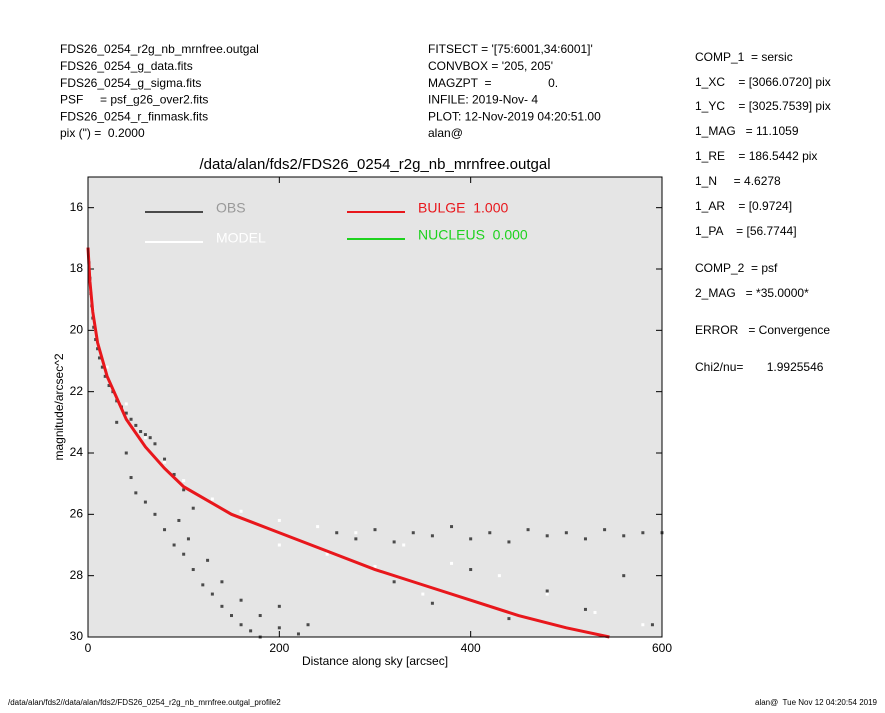 The image size is (885, 713). What do you see at coordinates (510, 49) in the screenshot?
I see `header-middle-line: FITSECT = '[75:6001,34:6001]'` at bounding box center [510, 49].